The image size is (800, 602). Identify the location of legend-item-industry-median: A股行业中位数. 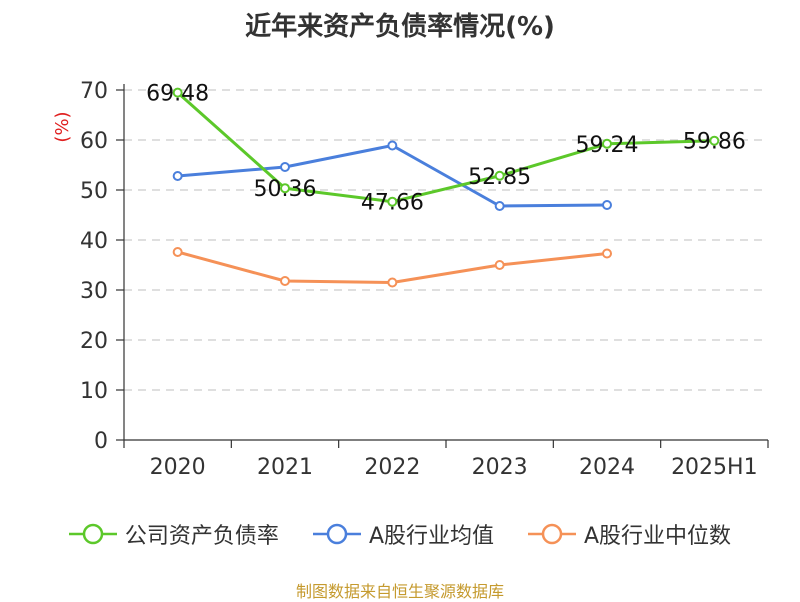
(629, 534).